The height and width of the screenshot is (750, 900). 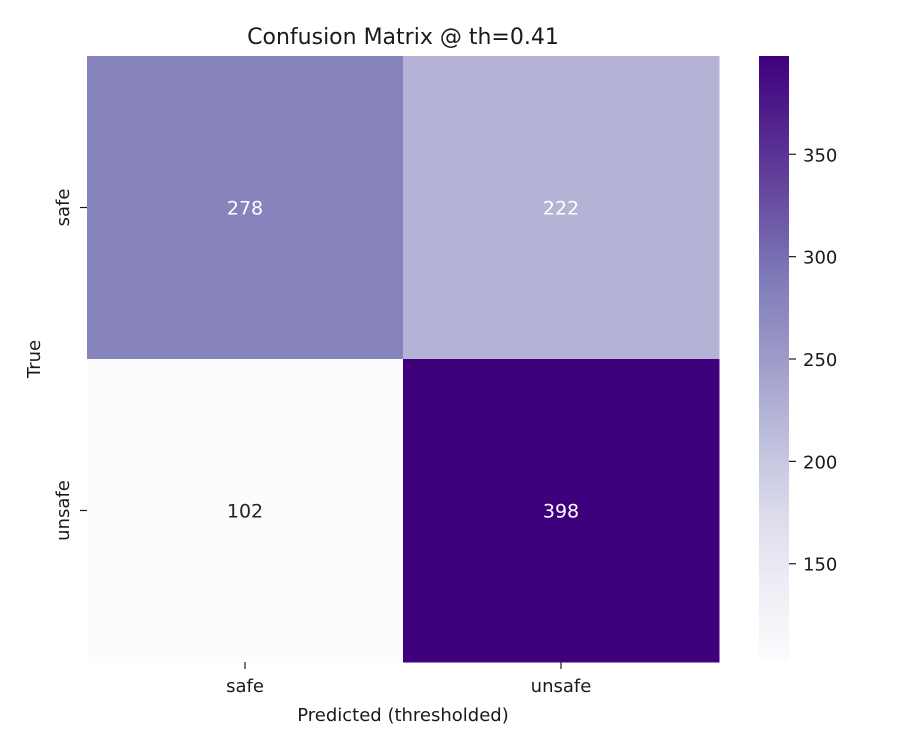 I want to click on x-axis-ticks: safe unsafe, so click(x=408, y=679).